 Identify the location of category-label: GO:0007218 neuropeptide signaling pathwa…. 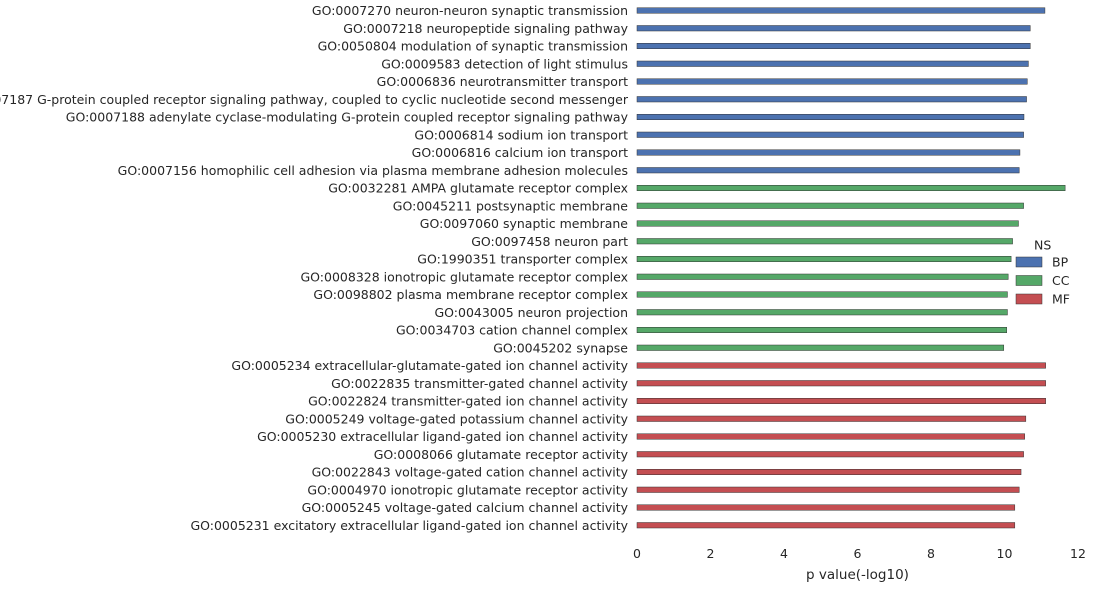
(485, 28).